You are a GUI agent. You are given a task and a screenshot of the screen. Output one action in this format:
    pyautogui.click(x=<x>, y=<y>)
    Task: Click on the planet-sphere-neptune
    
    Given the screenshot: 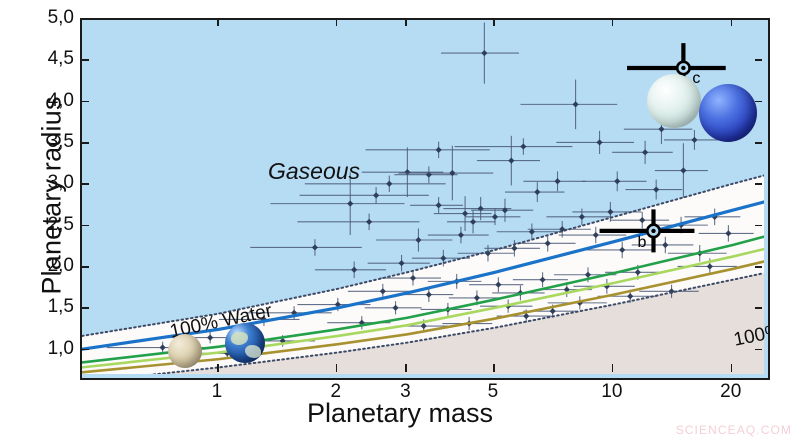 What is the action you would take?
    pyautogui.click(x=727, y=112)
    